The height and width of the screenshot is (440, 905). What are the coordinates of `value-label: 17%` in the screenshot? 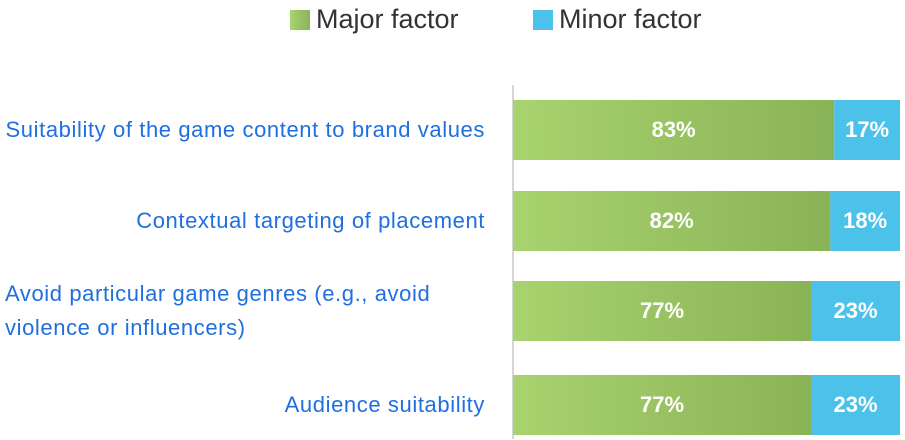 It's located at (867, 129).